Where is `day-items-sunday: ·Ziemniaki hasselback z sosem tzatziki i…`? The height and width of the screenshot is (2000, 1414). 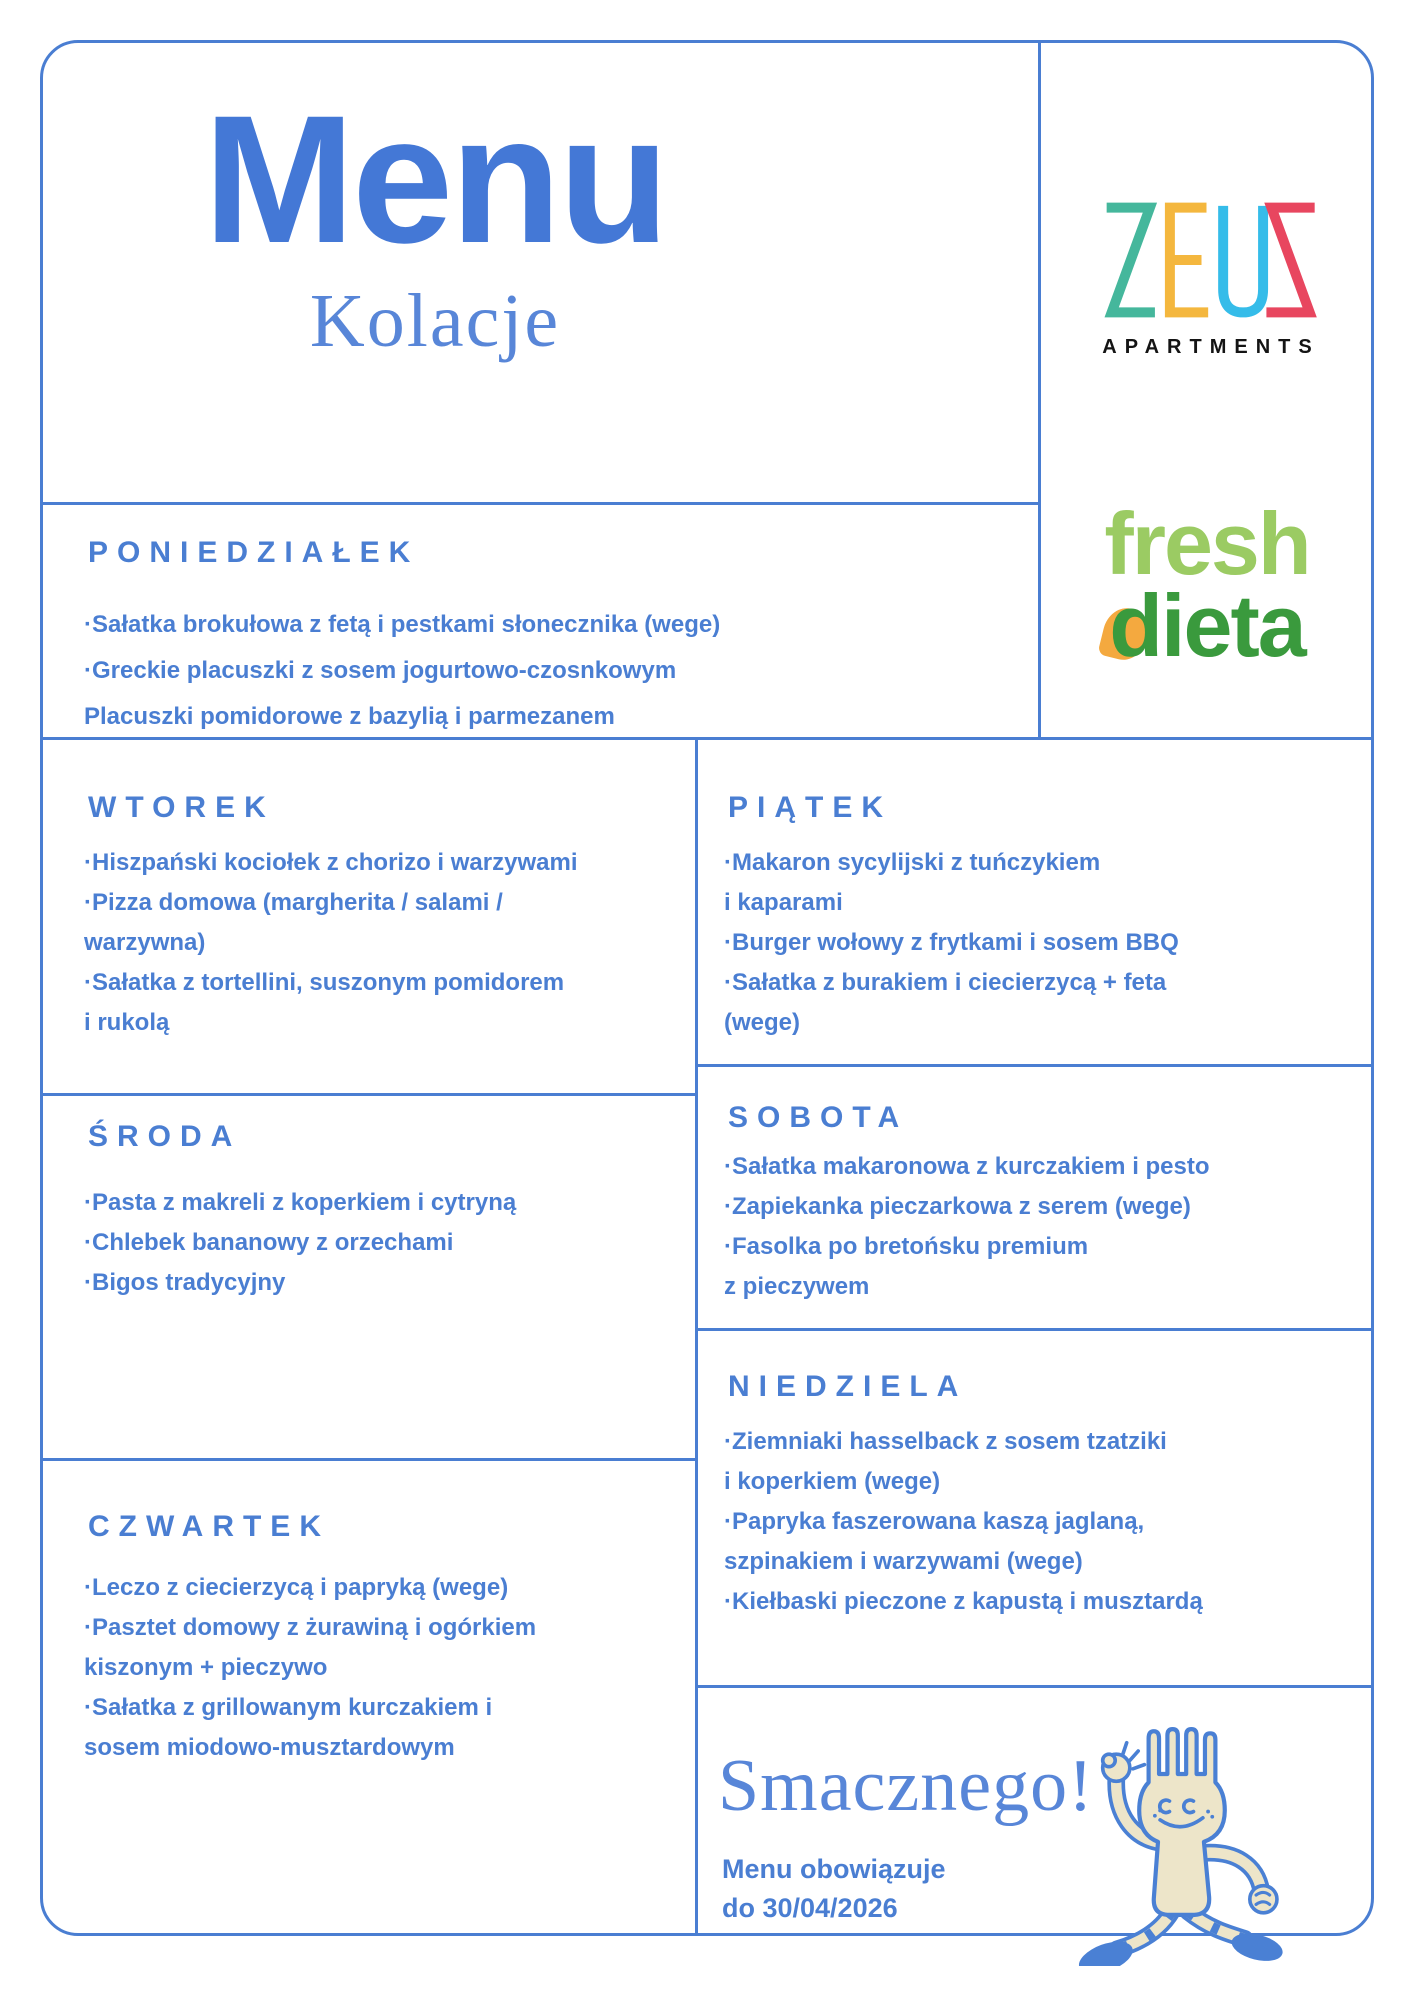
day-items-sunday: ·Ziemniaki hasselback z sosem tzatziki i… is located at coordinates (963, 1522).